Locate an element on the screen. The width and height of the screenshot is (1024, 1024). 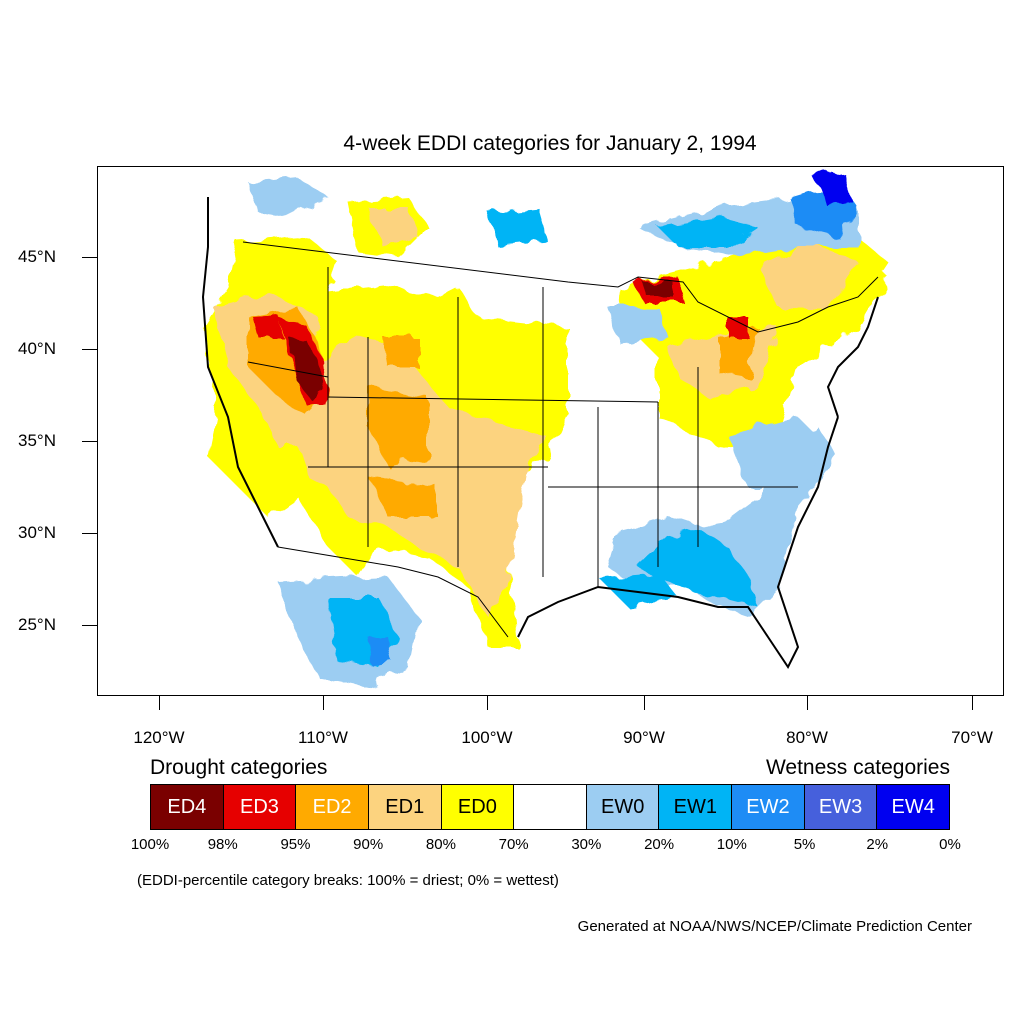
ed1-north is located at coordinates (393, 227).